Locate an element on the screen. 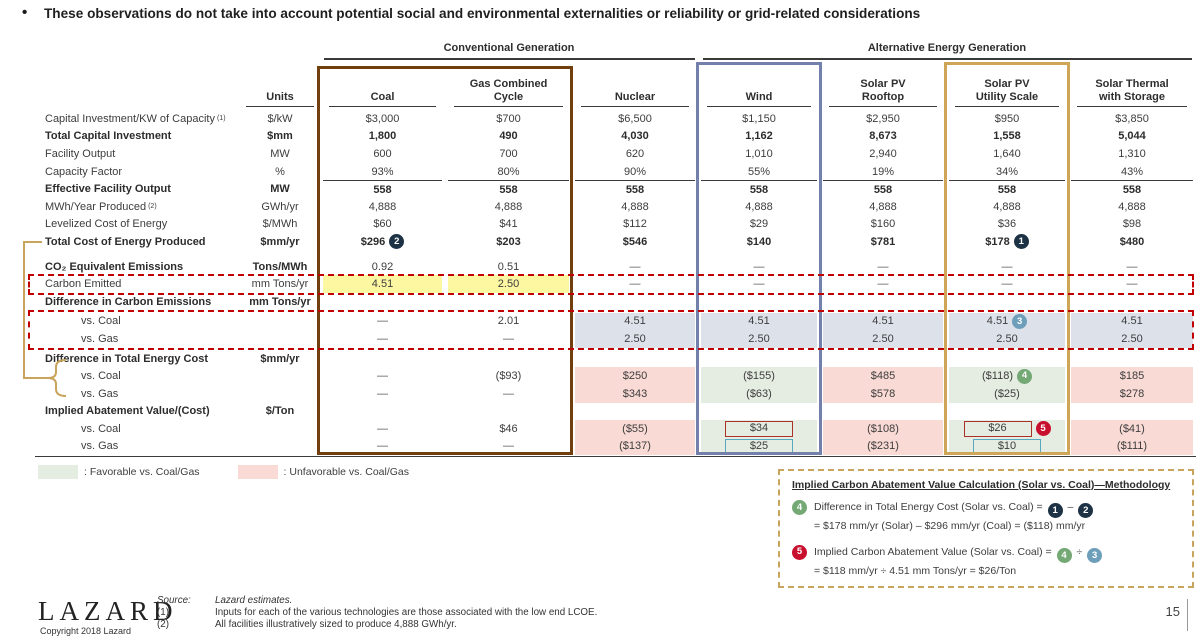 The width and height of the screenshot is (1200, 641). value-cell-bg: $278 is located at coordinates (1132, 393).